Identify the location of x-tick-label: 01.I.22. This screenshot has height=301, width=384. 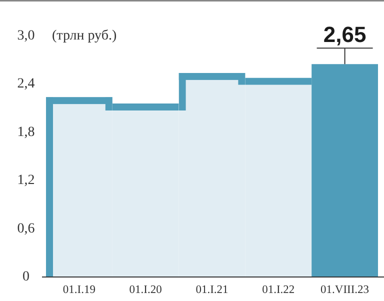
(278, 290).